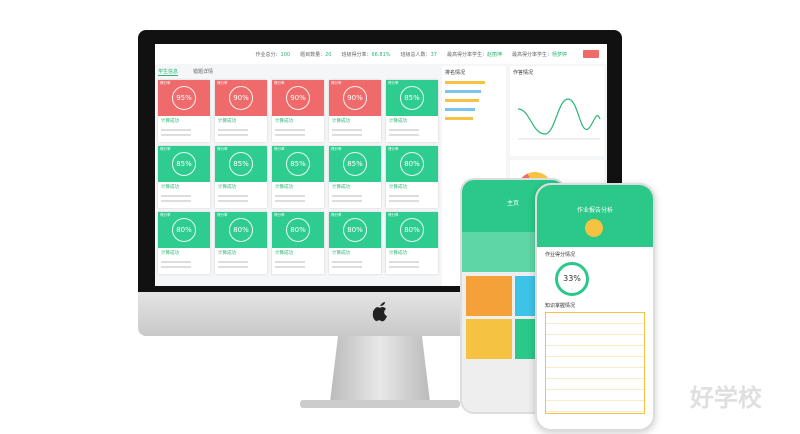 Image resolution: width=800 pixels, height=434 pixels. What do you see at coordinates (523, 73) in the screenshot?
I see `panel-title: 作答情况` at bounding box center [523, 73].